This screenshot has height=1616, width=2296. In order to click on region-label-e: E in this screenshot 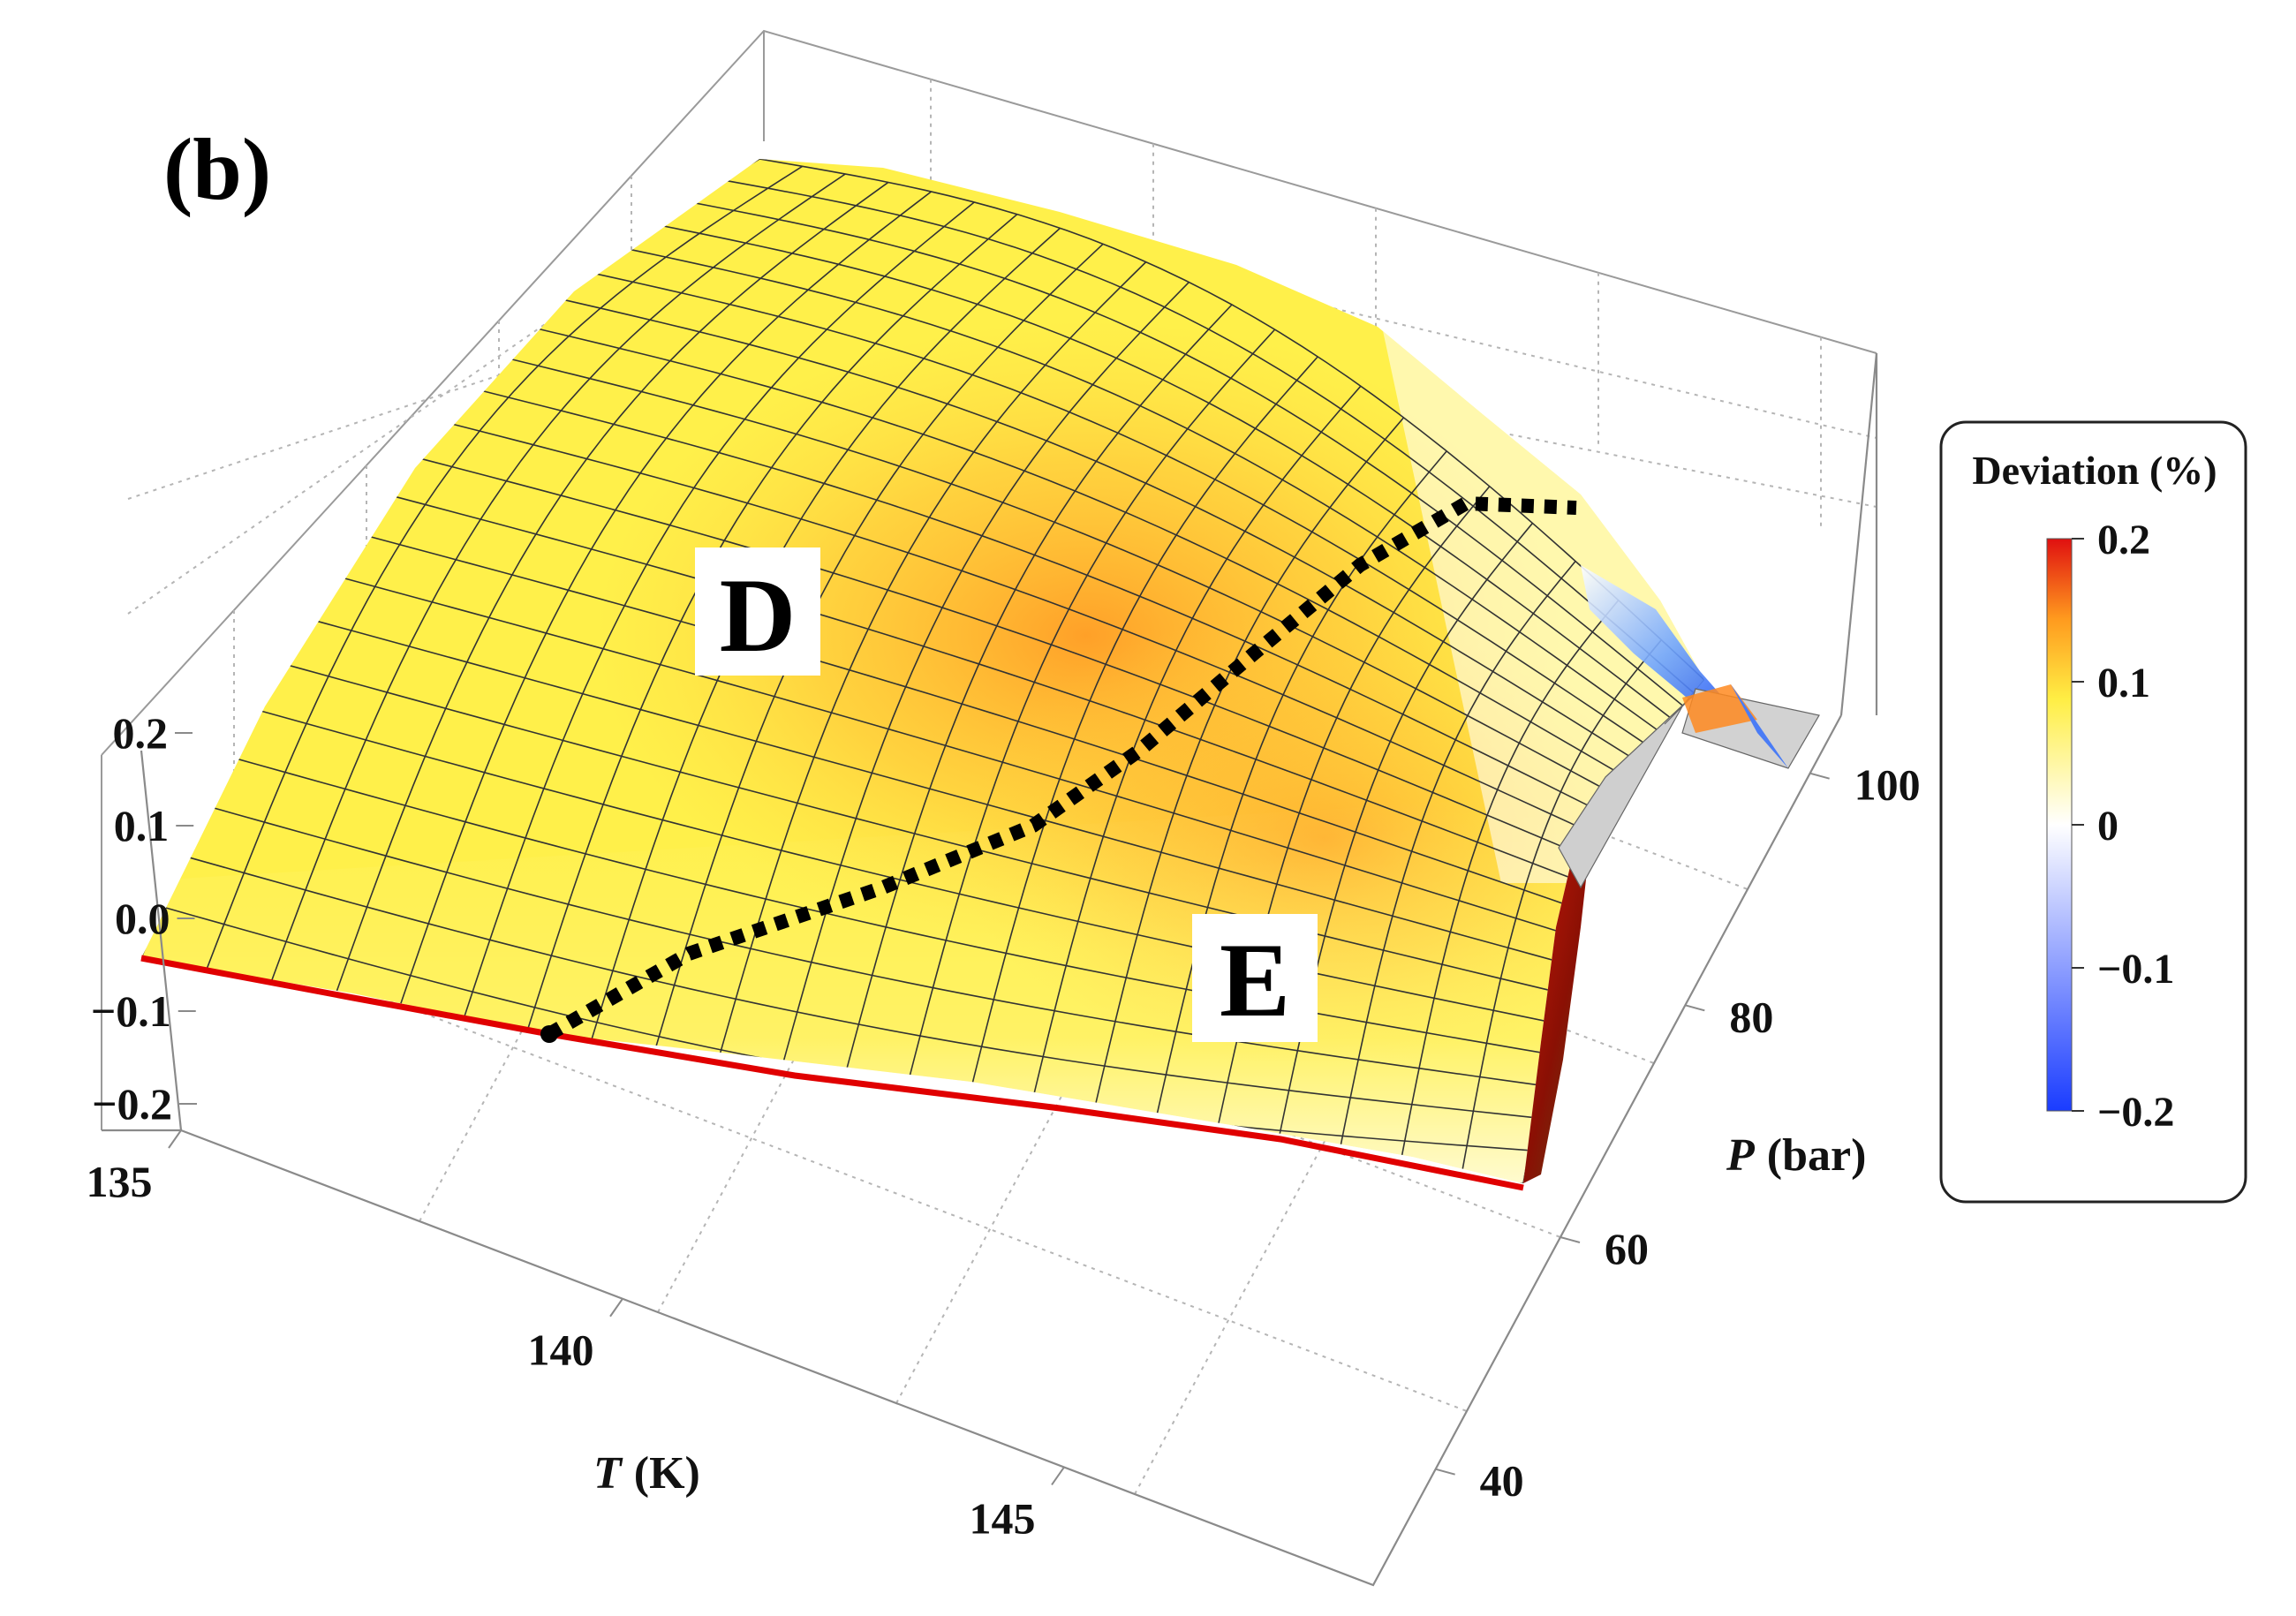, I will do `click(1255, 979)`.